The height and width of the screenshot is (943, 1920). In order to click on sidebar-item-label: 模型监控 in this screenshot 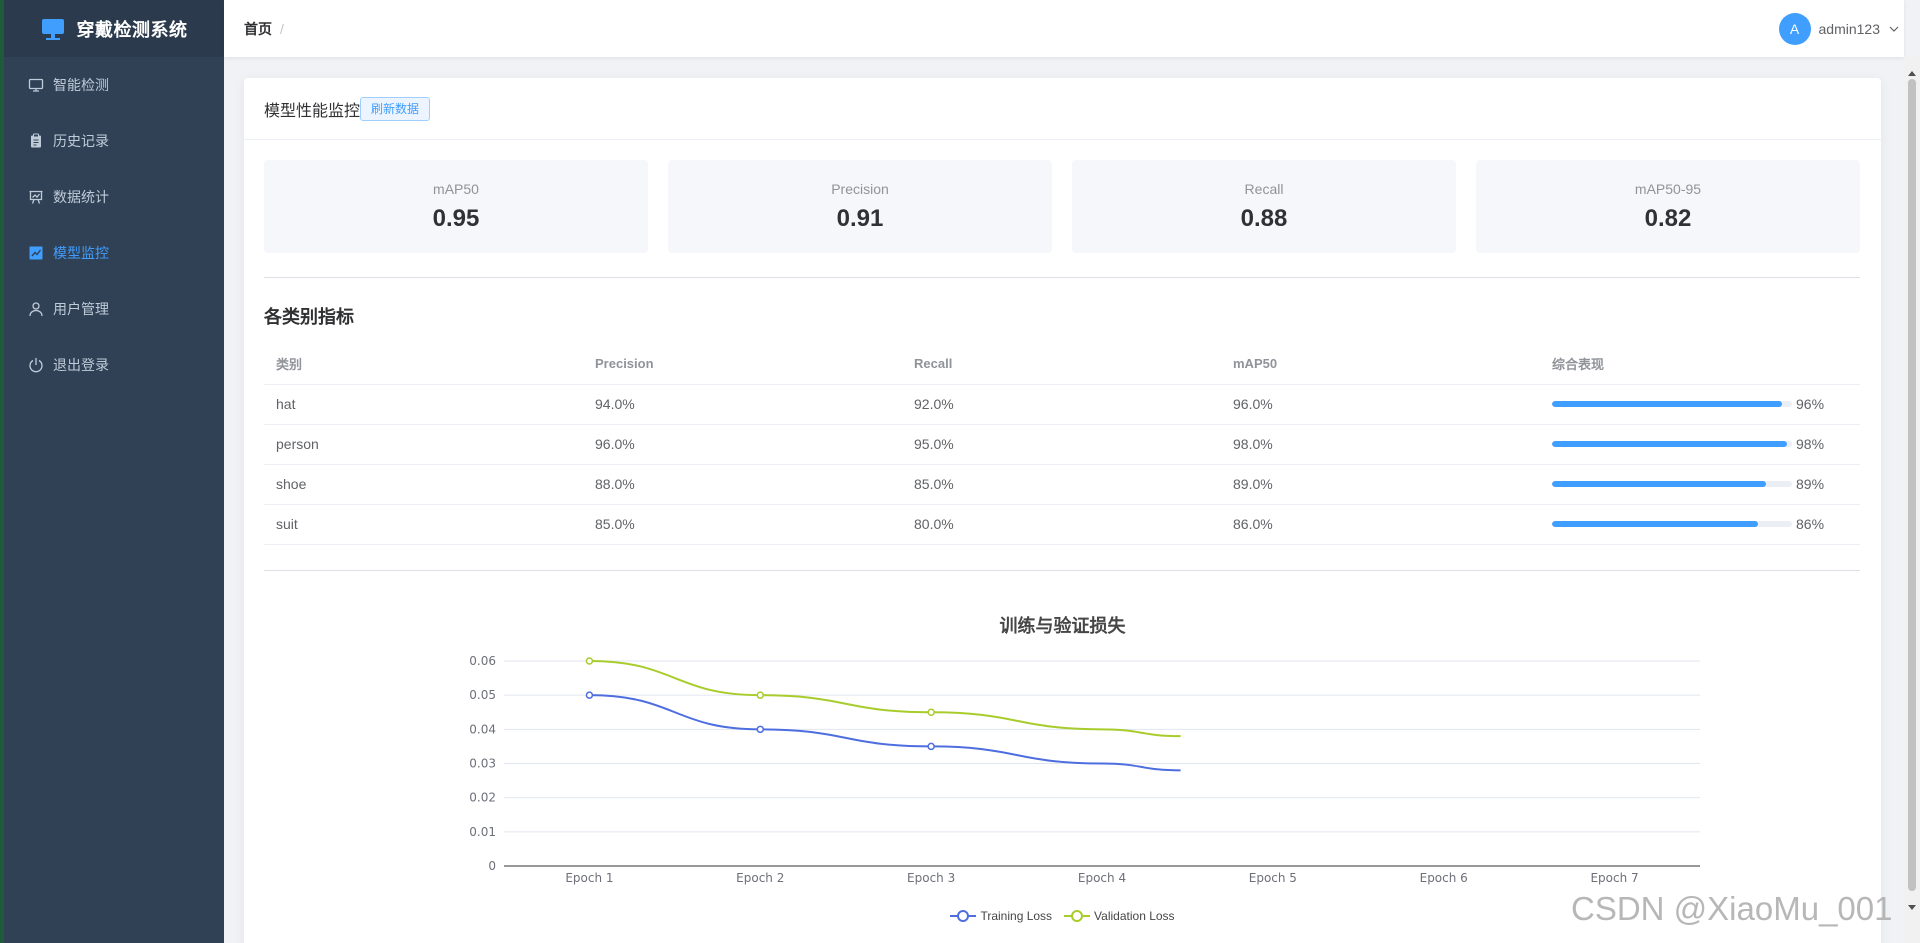, I will do `click(81, 253)`.